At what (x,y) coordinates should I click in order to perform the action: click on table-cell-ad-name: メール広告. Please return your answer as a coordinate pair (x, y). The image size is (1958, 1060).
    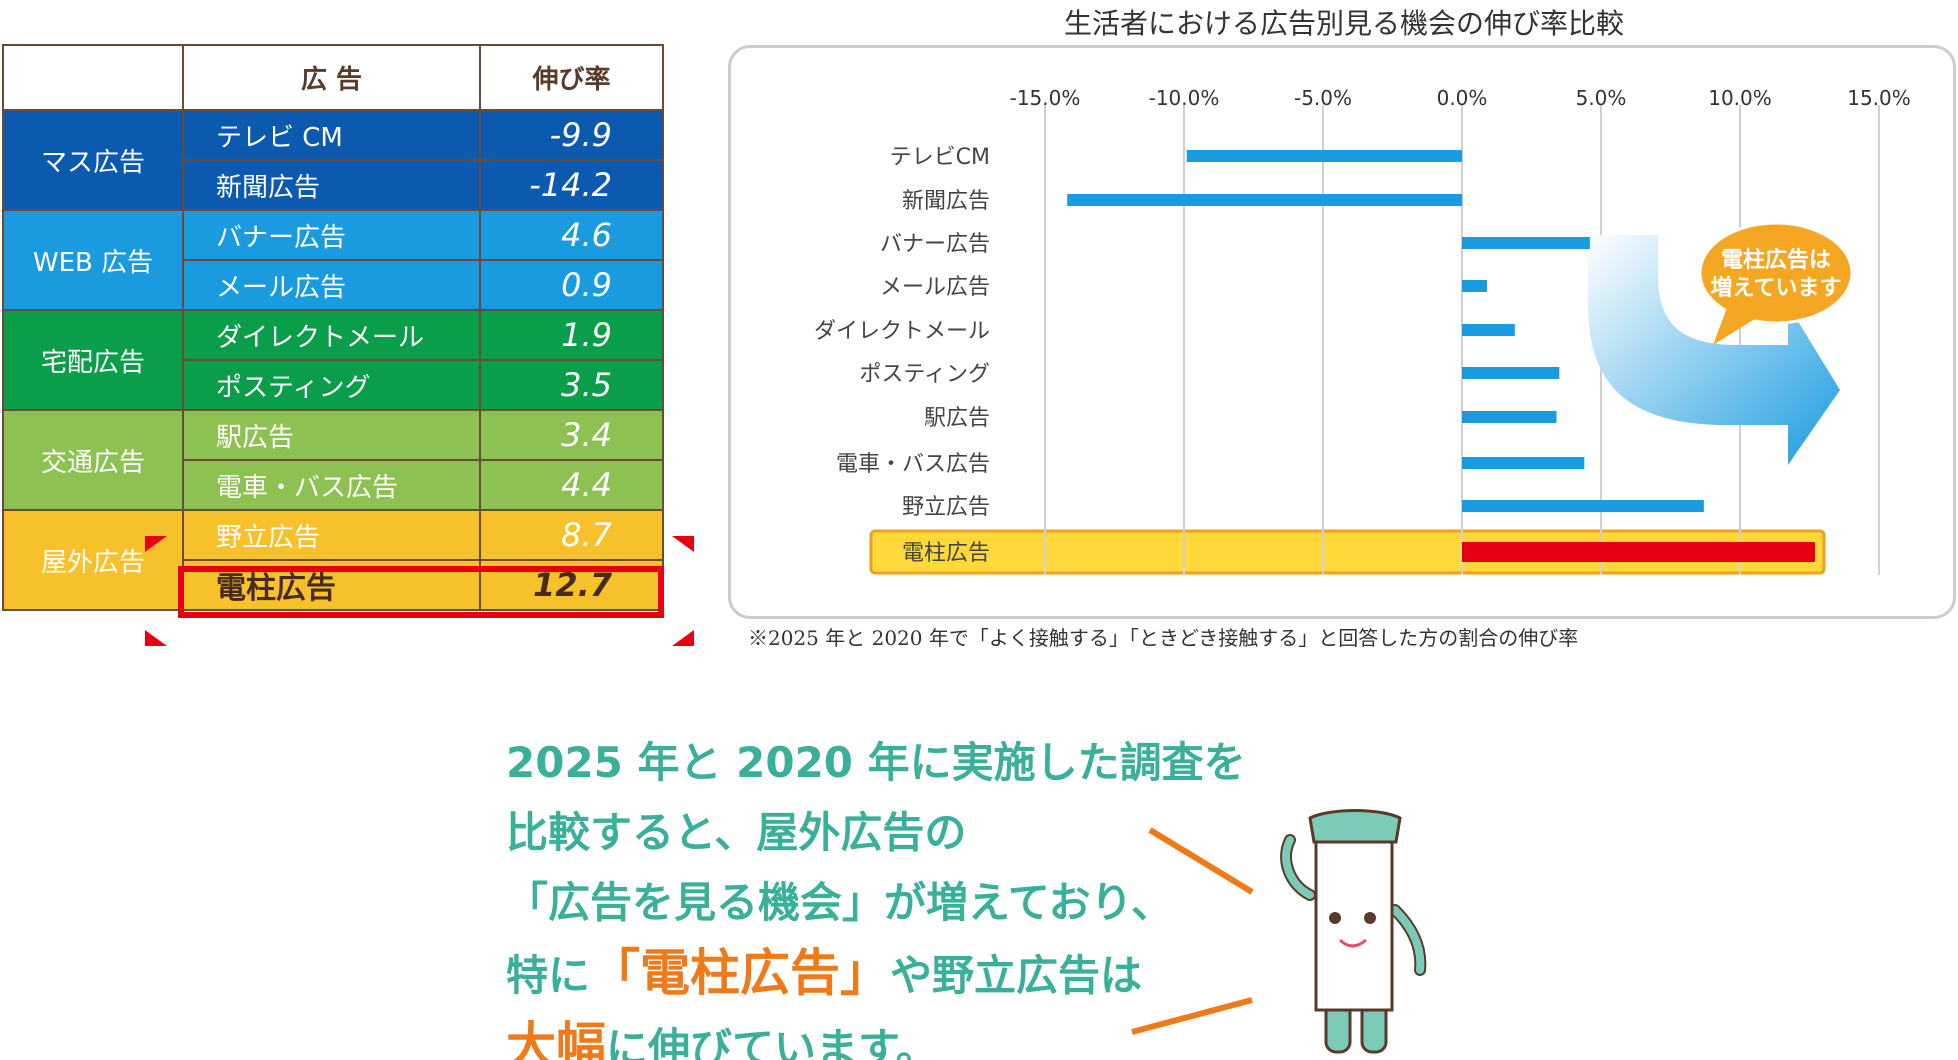
    Looking at the image, I should click on (331, 285).